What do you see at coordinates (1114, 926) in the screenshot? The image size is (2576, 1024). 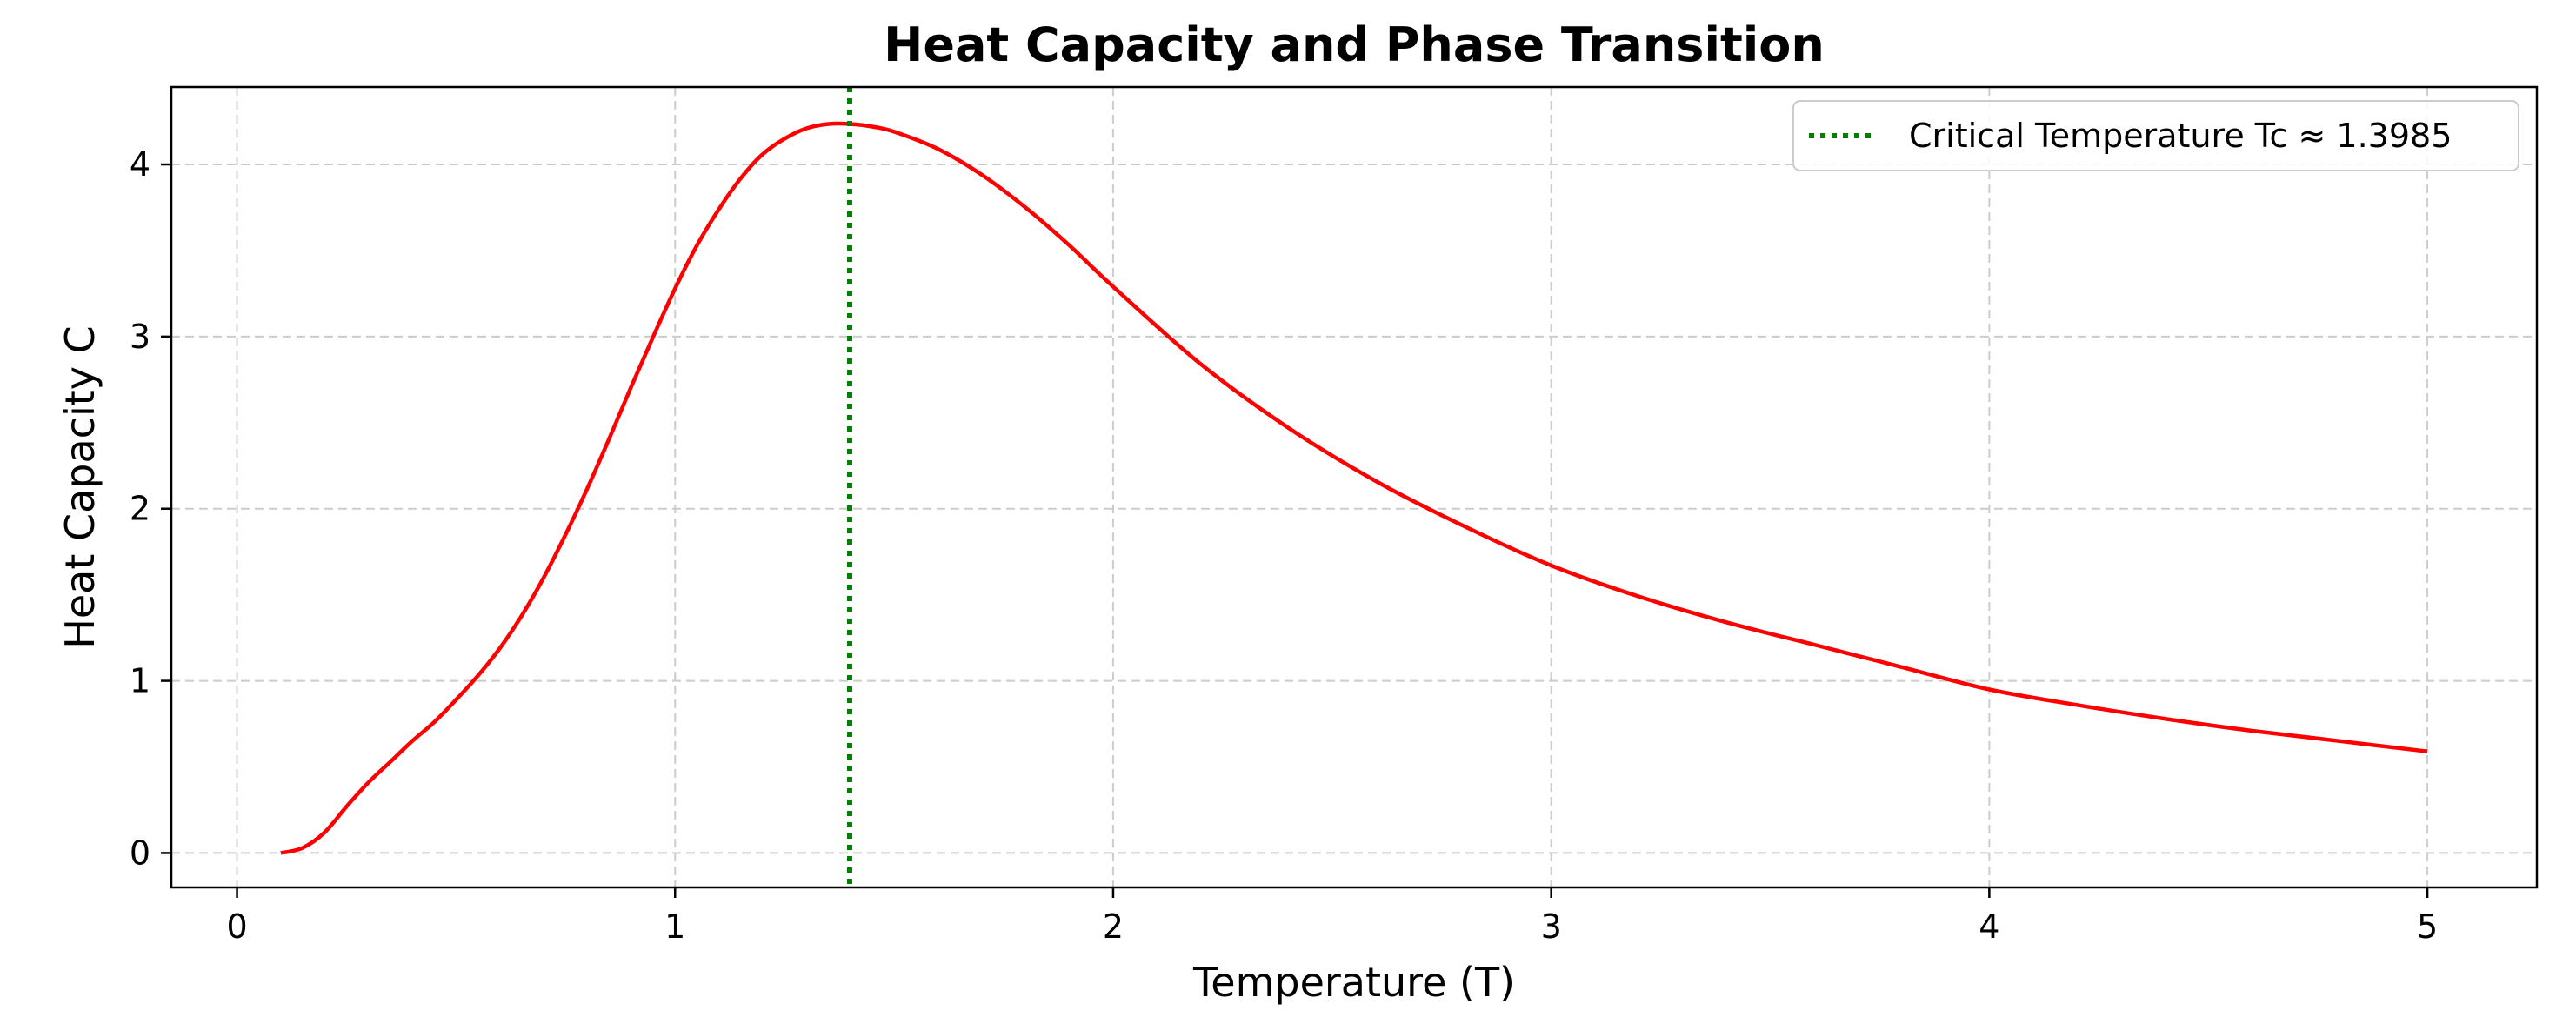 I see `x-tick-label: 2` at bounding box center [1114, 926].